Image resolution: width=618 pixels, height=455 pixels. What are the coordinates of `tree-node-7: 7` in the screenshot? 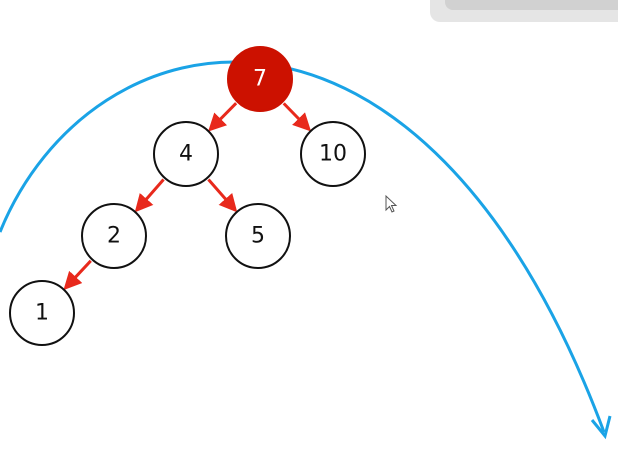 It's located at (260, 79).